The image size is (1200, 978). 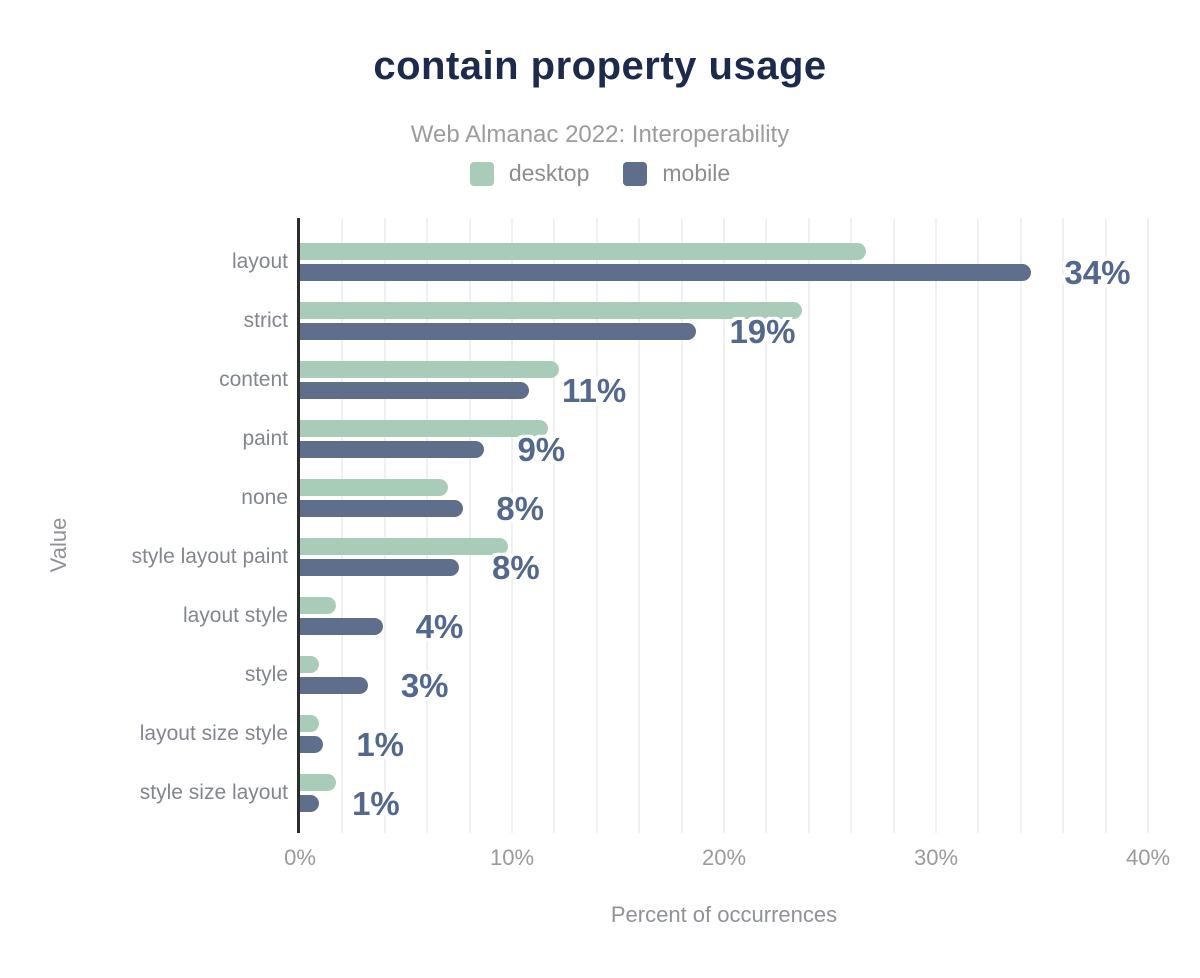 I want to click on category-label-style-layout-paint: style layout paint, so click(x=209, y=556).